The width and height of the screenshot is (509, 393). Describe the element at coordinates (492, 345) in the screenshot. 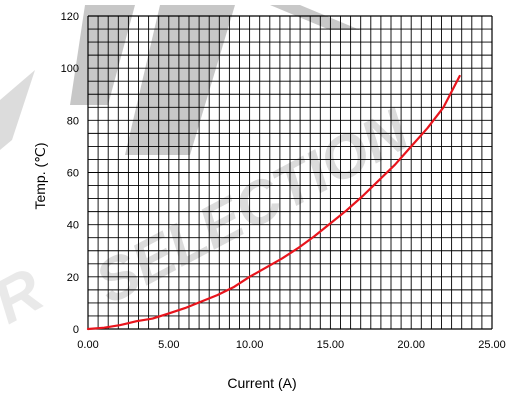

I see `x-tick-label: 25.00` at that location.